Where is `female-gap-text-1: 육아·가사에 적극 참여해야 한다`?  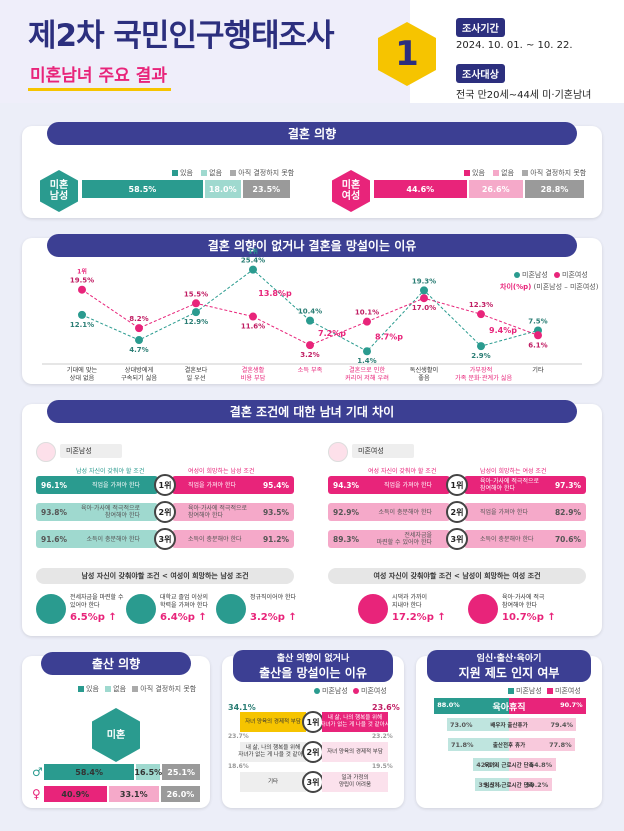
female-gap-text-1: 육아·가사에 적극 참여해야 한다 is located at coordinates (523, 601).